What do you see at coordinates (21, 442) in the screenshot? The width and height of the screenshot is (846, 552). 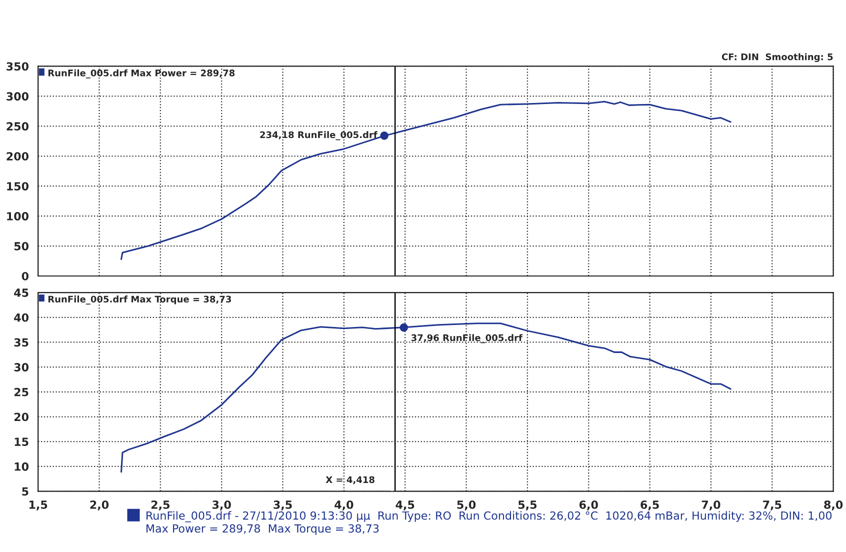 I see `y-tick-label: 15` at bounding box center [21, 442].